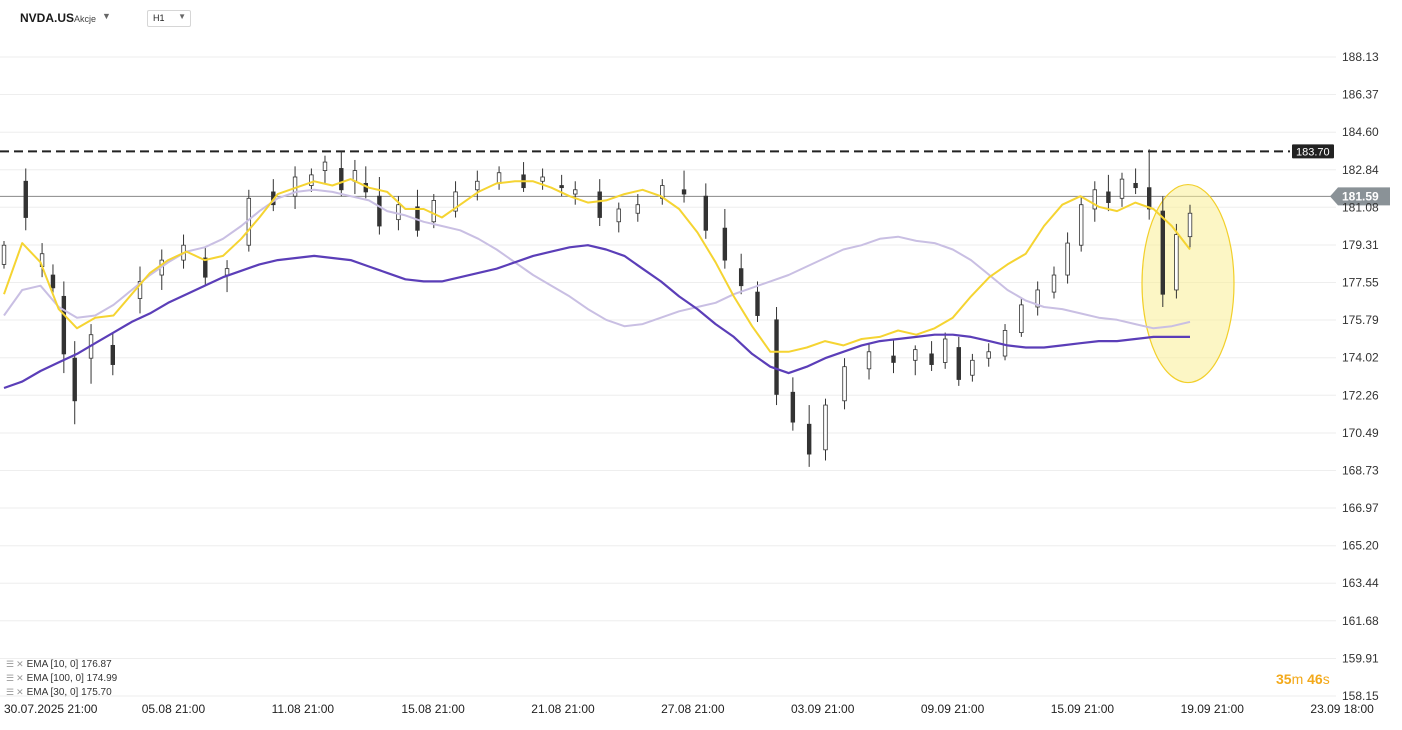 This screenshot has height=730, width=1402. I want to click on y-tick-label: 172.26, so click(1360, 395).